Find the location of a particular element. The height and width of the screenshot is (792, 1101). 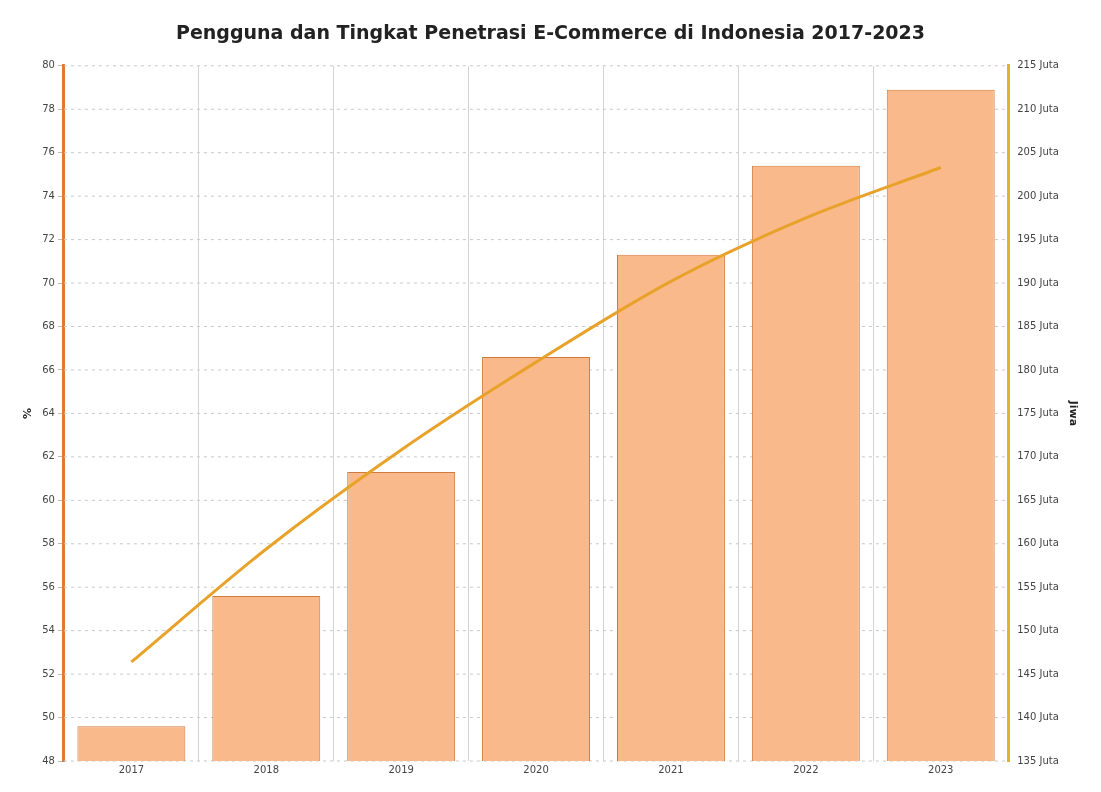

y2-tick-label: 175 Juta is located at coordinates (1038, 412).